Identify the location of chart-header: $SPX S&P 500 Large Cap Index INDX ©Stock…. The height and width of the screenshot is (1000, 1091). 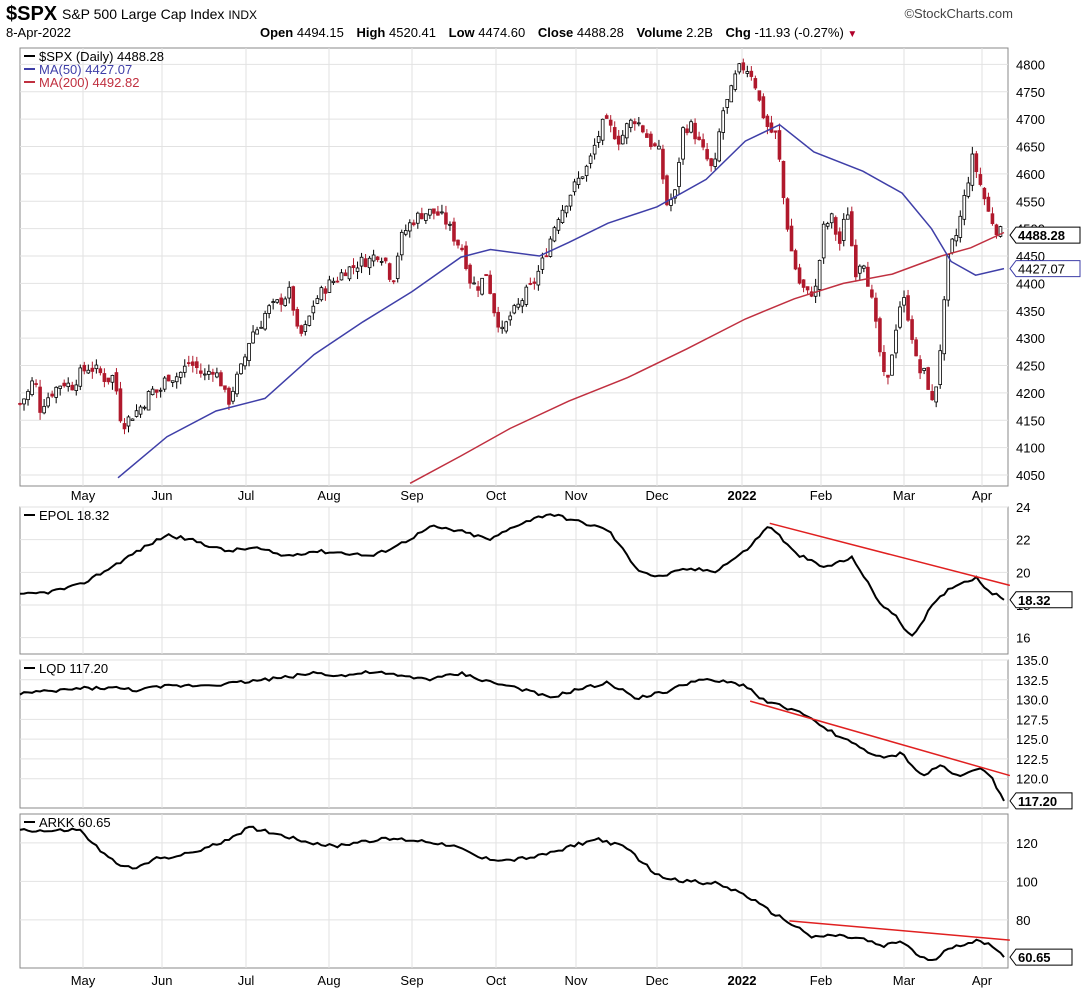
(545, 23).